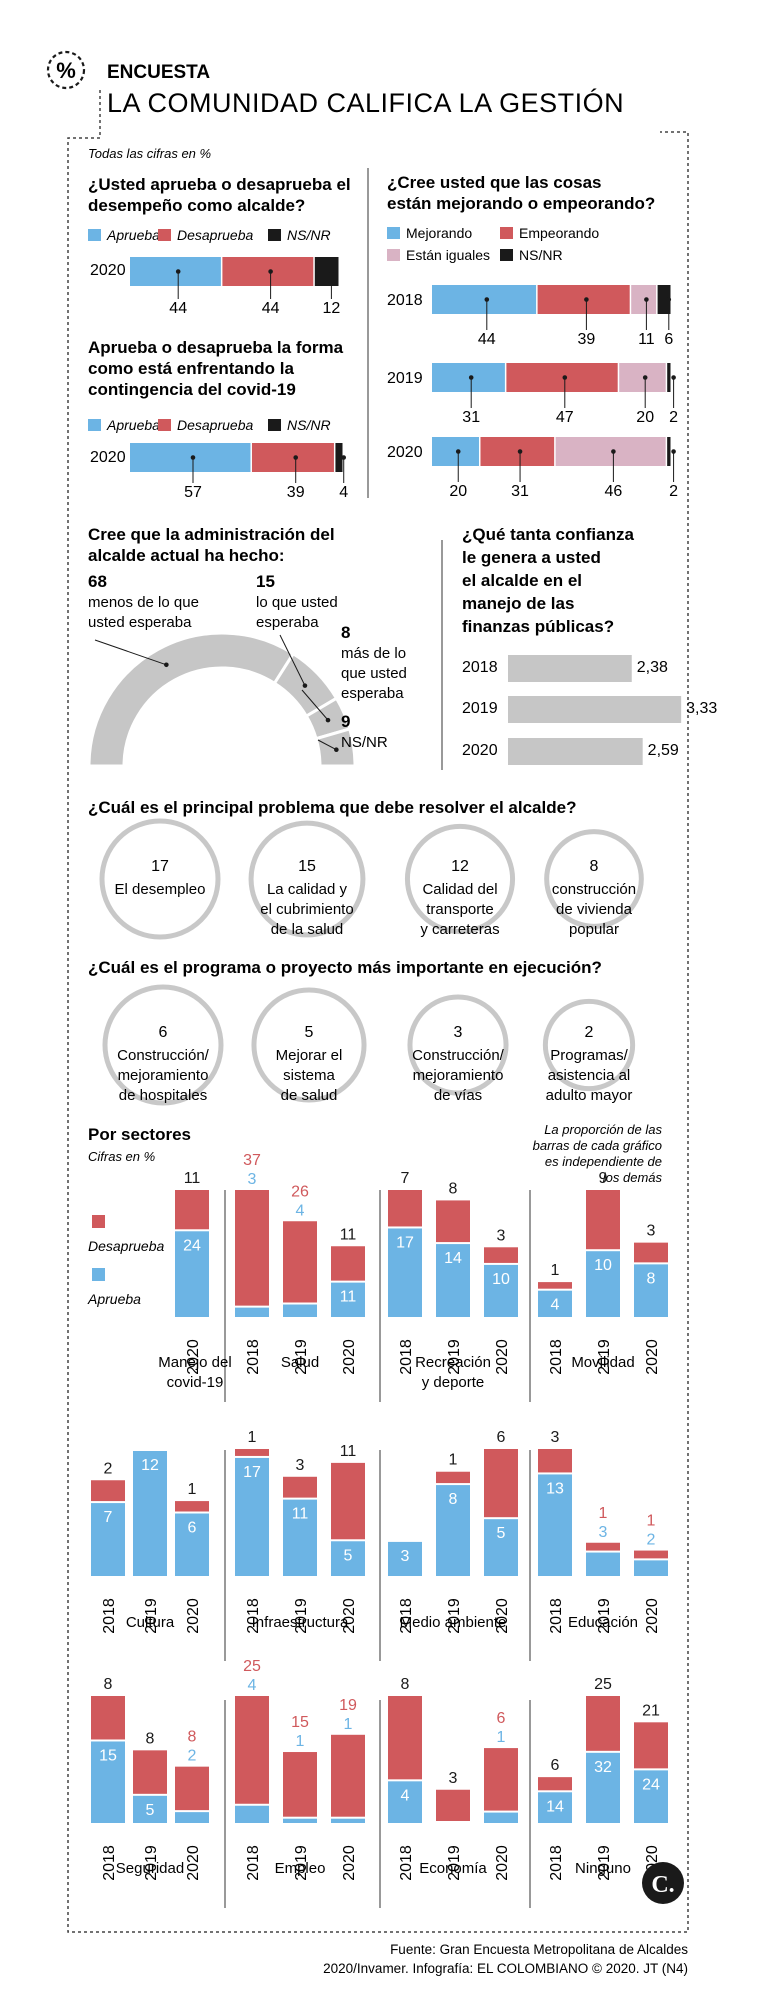 This screenshot has height=2000, width=764. What do you see at coordinates (315, 705) in the screenshot?
I see `slice-leader` at bounding box center [315, 705].